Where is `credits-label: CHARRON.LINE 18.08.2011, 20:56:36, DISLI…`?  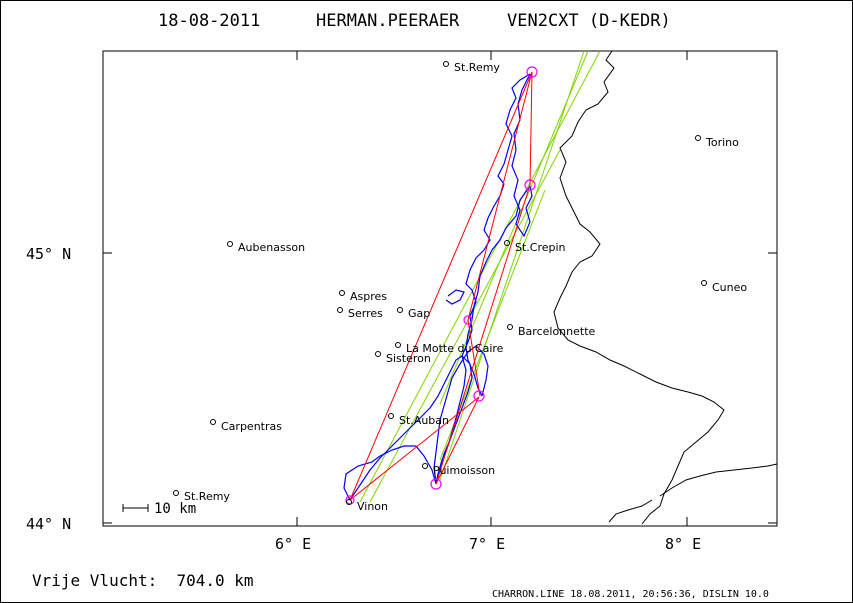
credits-label: CHARRON.LINE 18.08.2011, 20:56:36, DISLI… is located at coordinates (630, 594).